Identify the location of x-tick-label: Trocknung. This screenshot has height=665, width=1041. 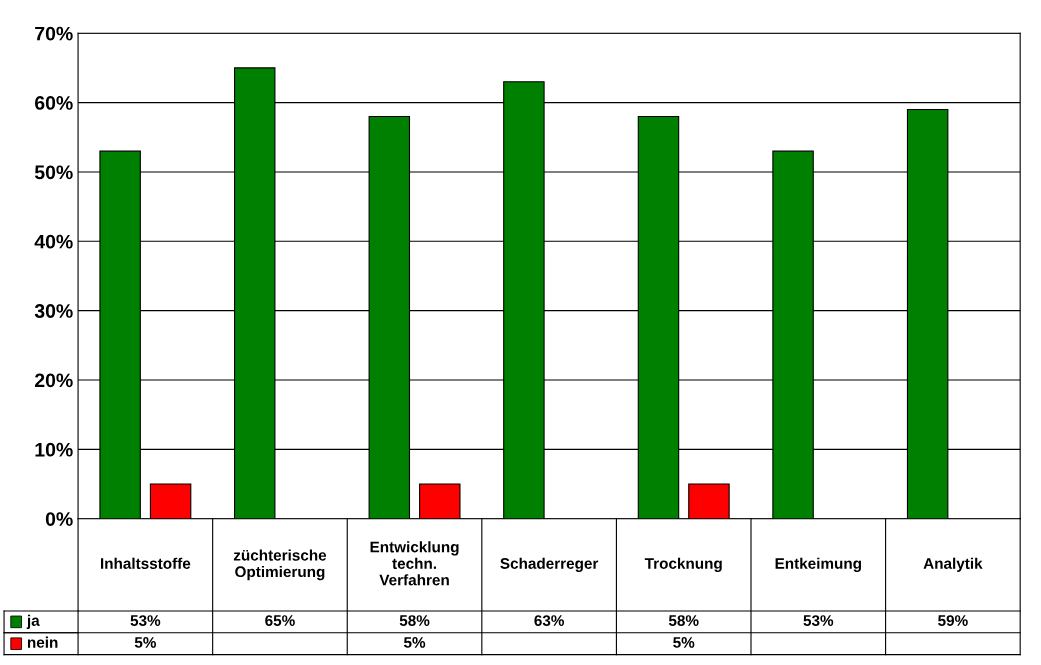
(683, 564).